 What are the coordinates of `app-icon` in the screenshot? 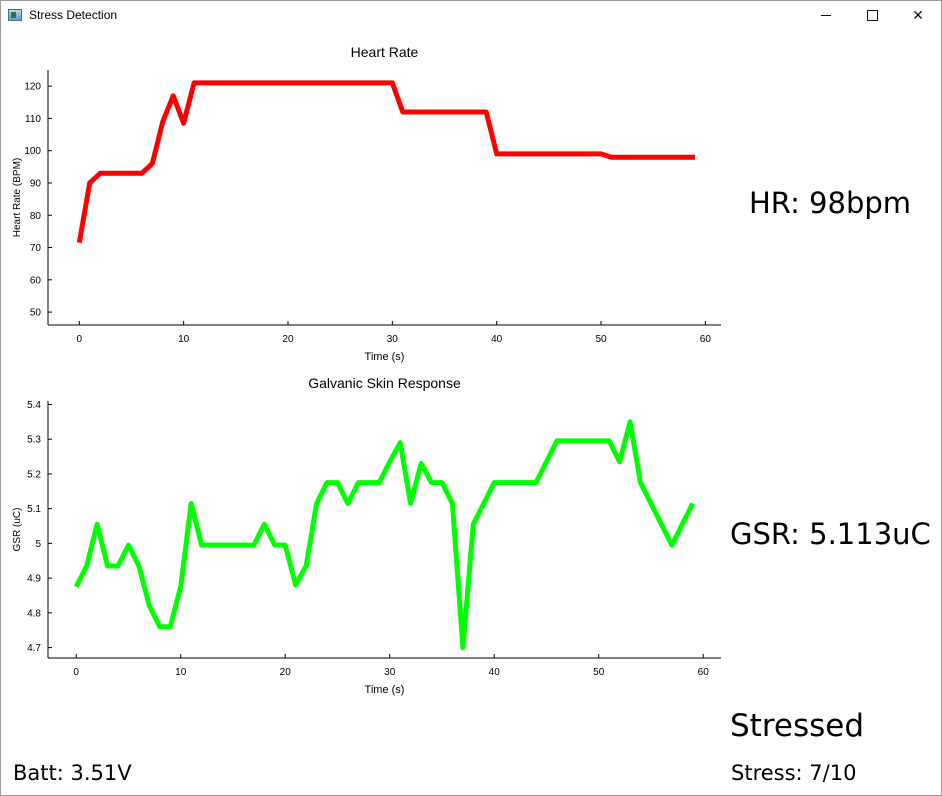 It's located at (15, 15).